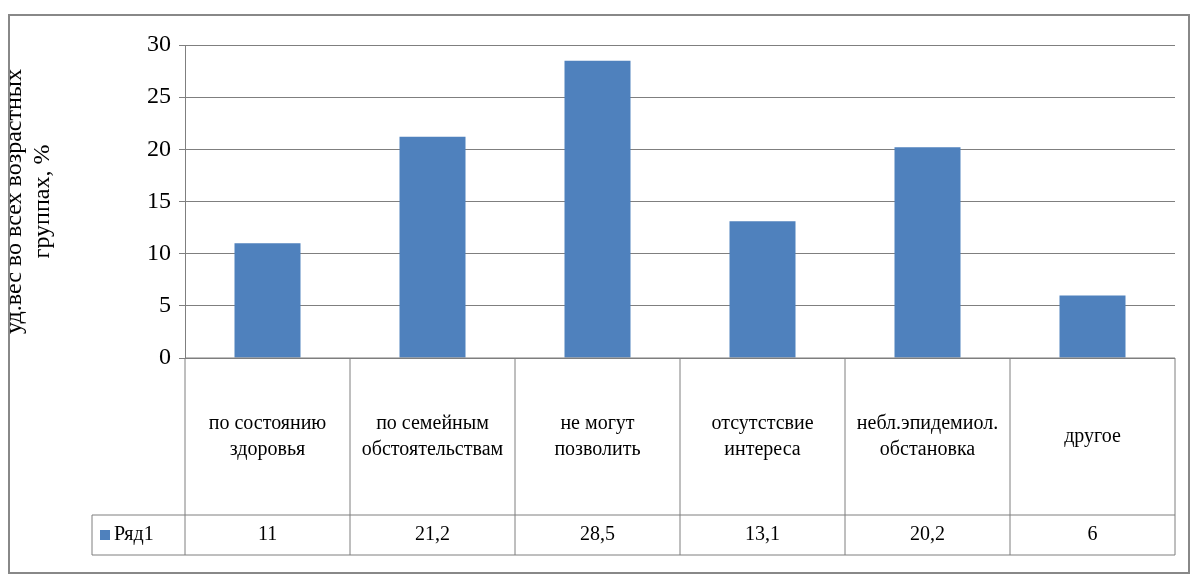  What do you see at coordinates (927, 434) in the screenshot?
I see `x-tick-label: небл.эпидемиол.обстановка` at bounding box center [927, 434].